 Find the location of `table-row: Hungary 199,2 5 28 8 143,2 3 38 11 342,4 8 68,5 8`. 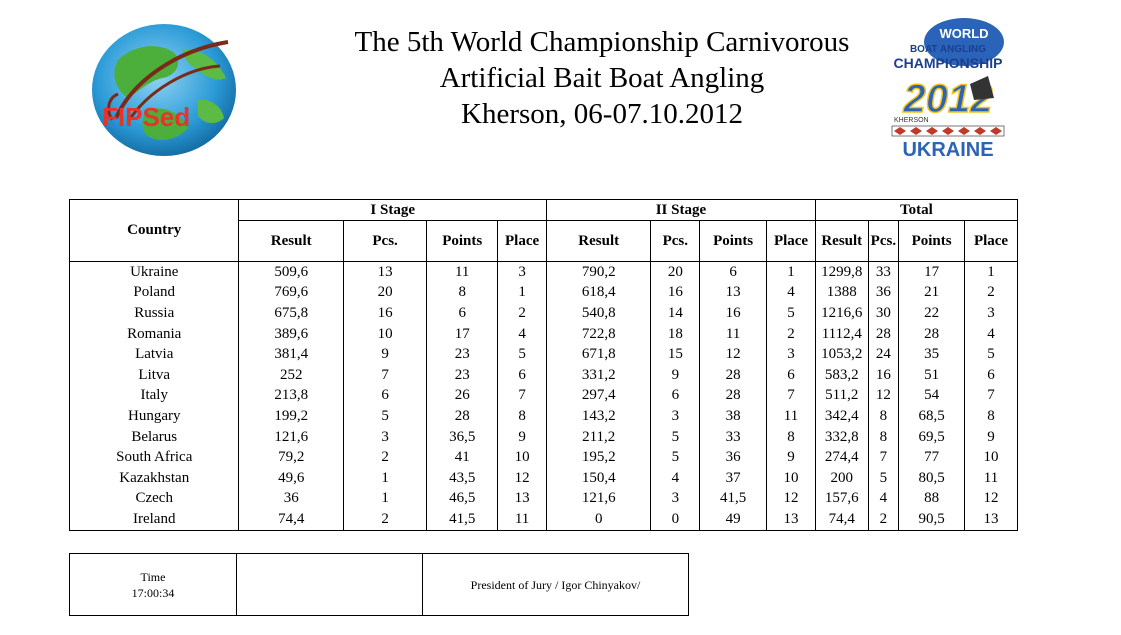

table-row: Hungary 199,2 5 28 8 143,2 3 38 11 342,4 8 68,5 8 is located at coordinates (543, 416).